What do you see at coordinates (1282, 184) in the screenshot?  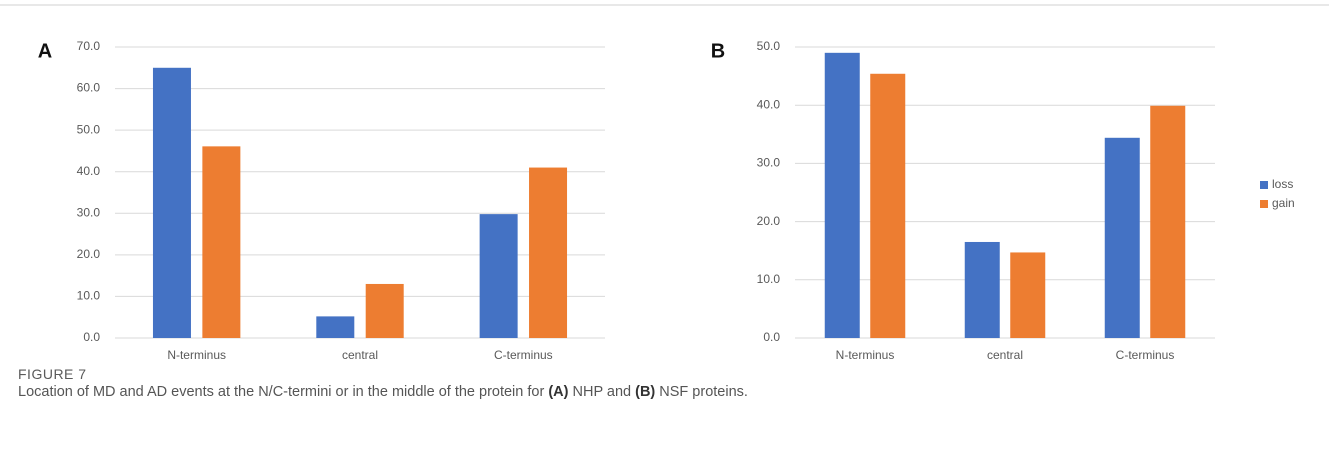 I see `legend-label: loss` at bounding box center [1282, 184].